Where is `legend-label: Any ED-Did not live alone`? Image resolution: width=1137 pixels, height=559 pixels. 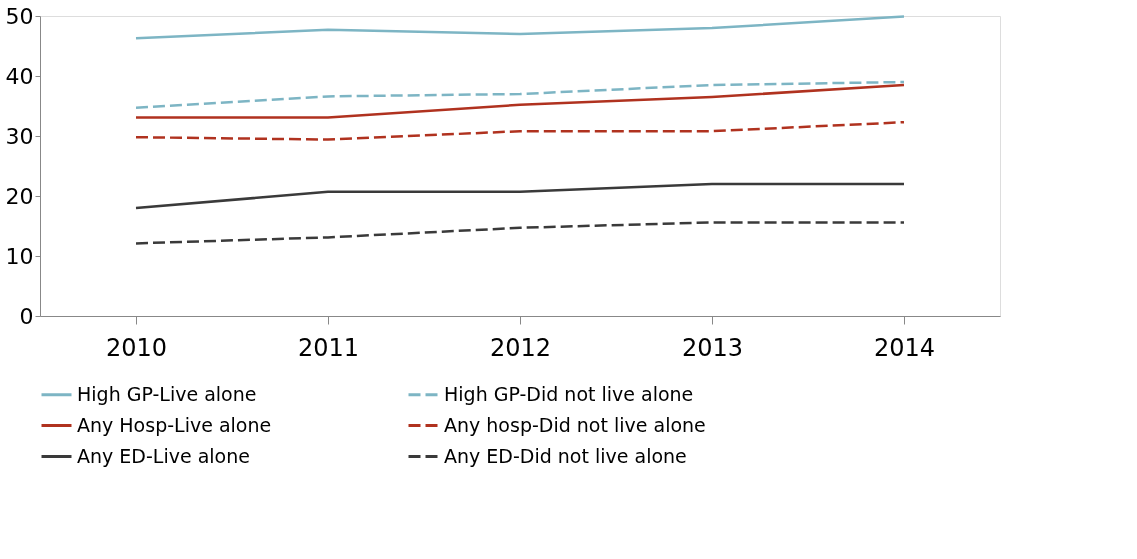
legend-label: Any ED-Did not live alone is located at coordinates (565, 455).